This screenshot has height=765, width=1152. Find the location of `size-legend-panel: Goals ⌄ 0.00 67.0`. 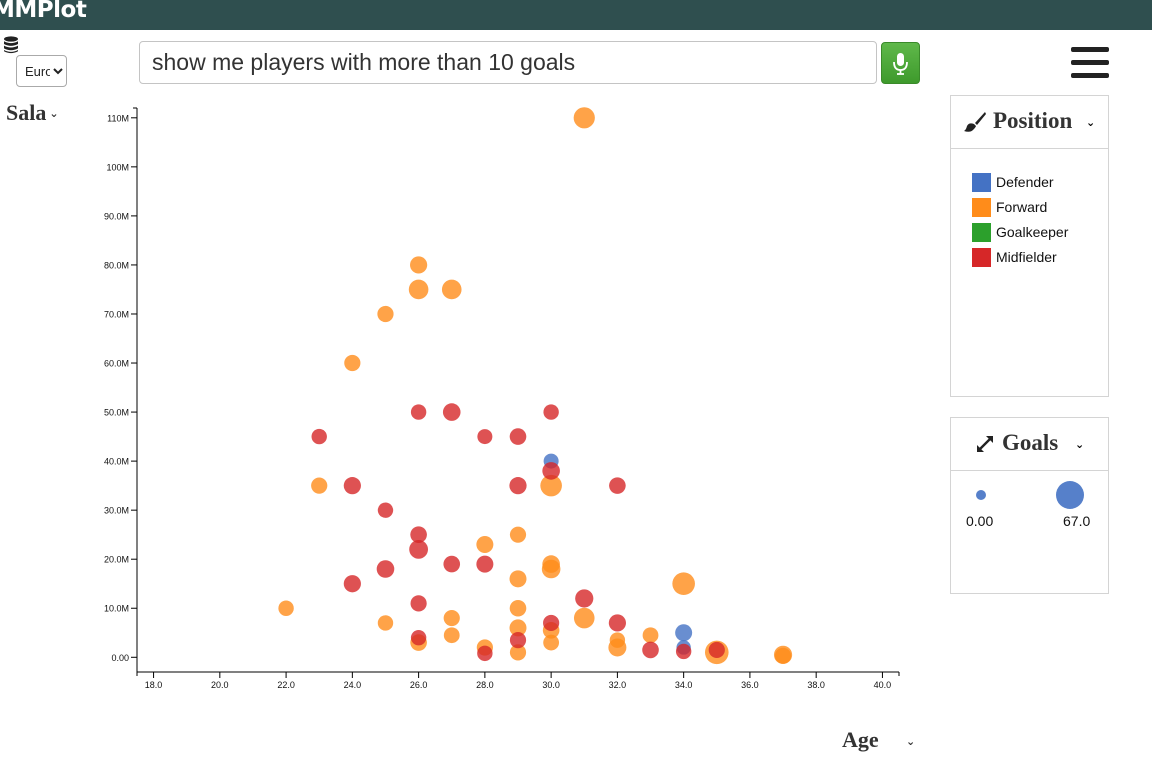

size-legend-panel: Goals ⌄ 0.00 67.0 is located at coordinates (1029, 505).